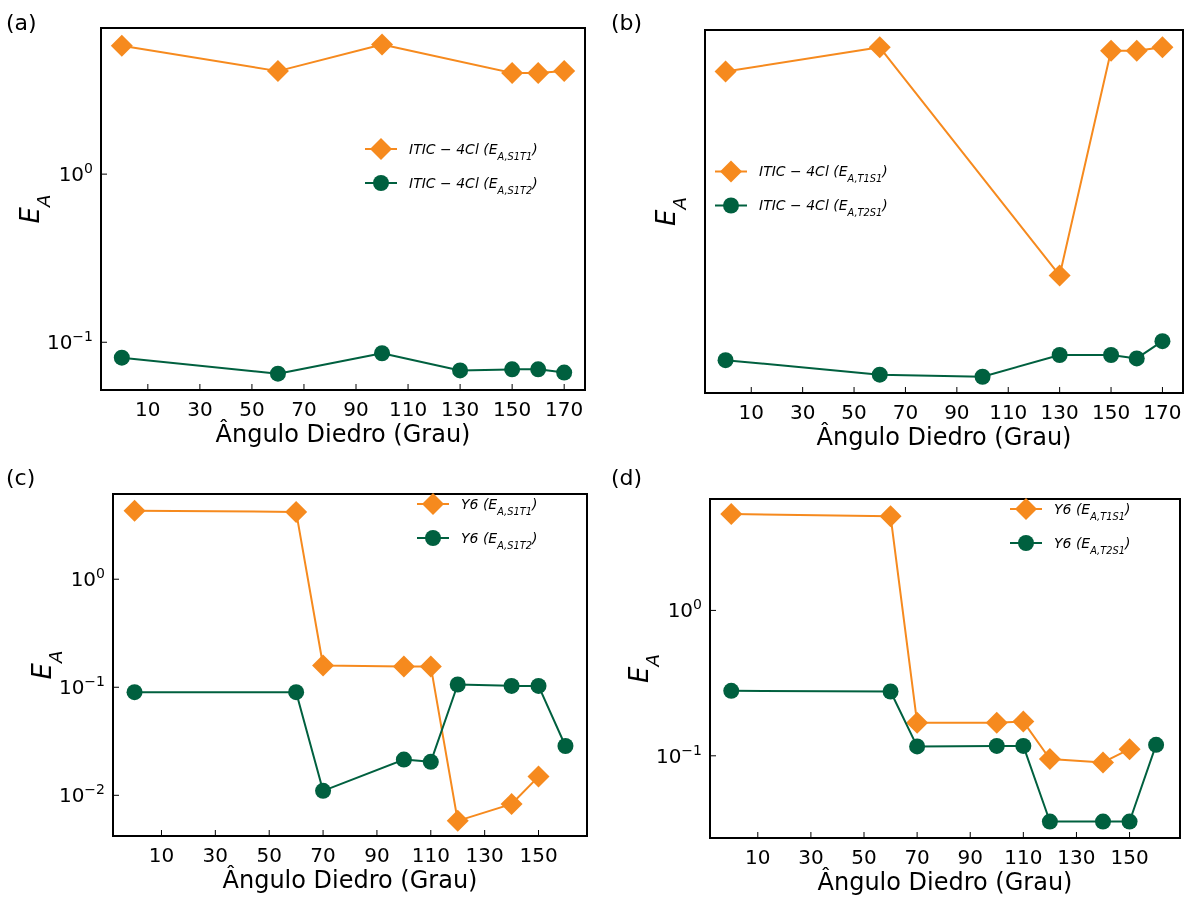 Image resolution: width=1187 pixels, height=907 pixels. What do you see at coordinates (1092, 511) in the screenshot?
I see `legend-label: Y6 (E$_{A,T1S1}$)` at bounding box center [1092, 511].